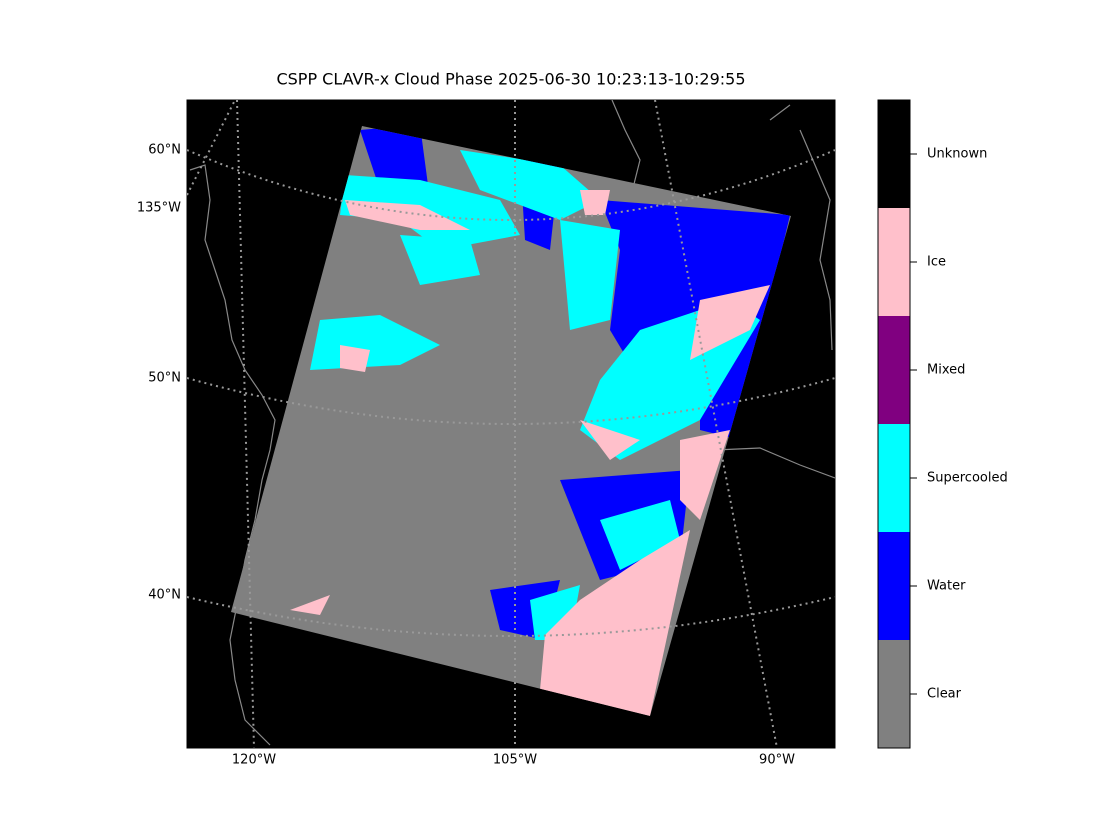  What do you see at coordinates (946, 586) in the screenshot?
I see `legend-label: Water` at bounding box center [946, 586].